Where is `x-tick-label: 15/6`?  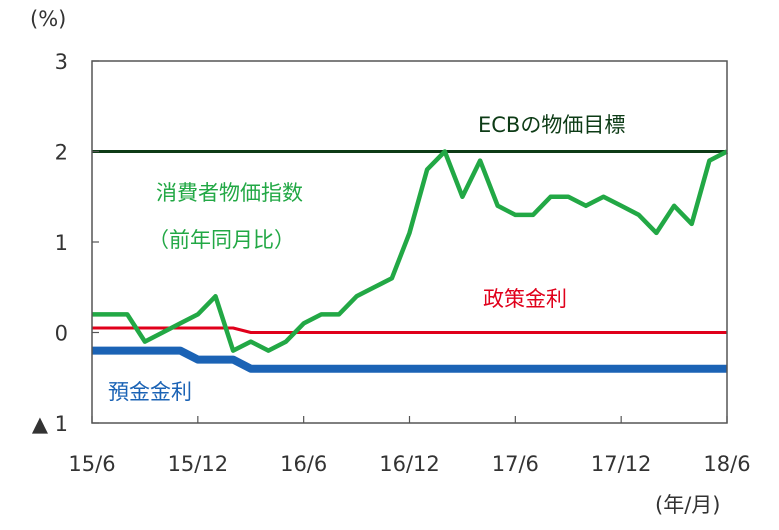 x-tick-label: 15/6 is located at coordinates (91, 464).